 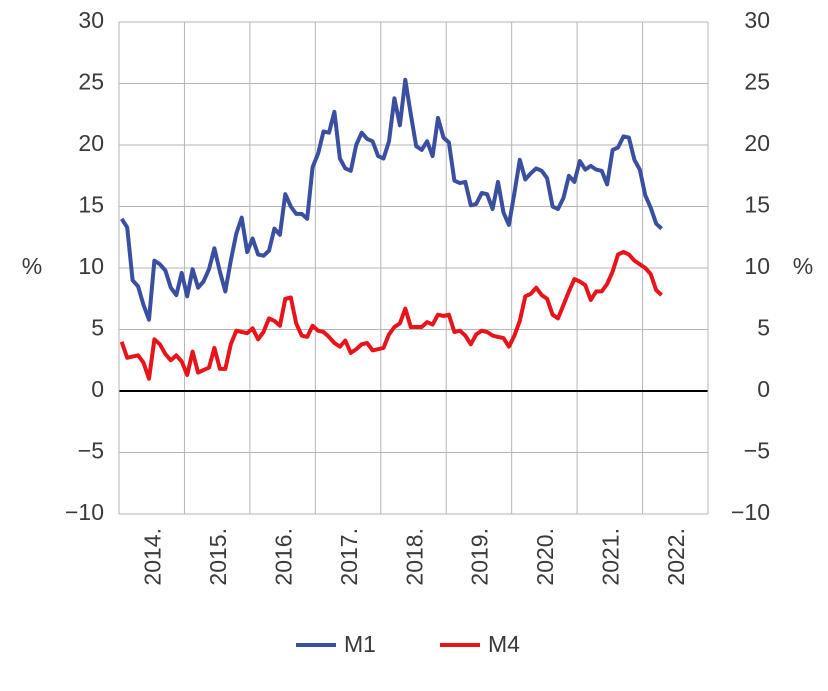 I want to click on y-tick-label: 5, so click(x=97, y=328).